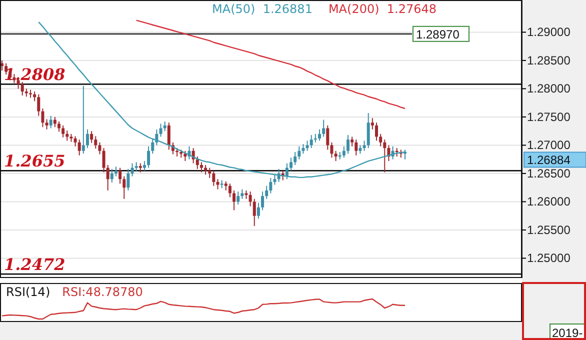 Image resolution: width=586 pixels, height=340 pixels. Describe the element at coordinates (271, 65) in the screenshot. I see `line-series` at that location.